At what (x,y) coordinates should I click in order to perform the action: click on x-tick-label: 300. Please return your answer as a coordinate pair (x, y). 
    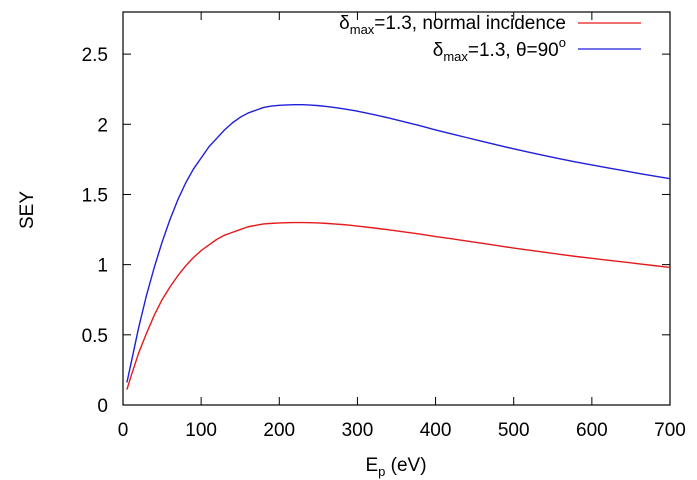
    Looking at the image, I should click on (358, 430).